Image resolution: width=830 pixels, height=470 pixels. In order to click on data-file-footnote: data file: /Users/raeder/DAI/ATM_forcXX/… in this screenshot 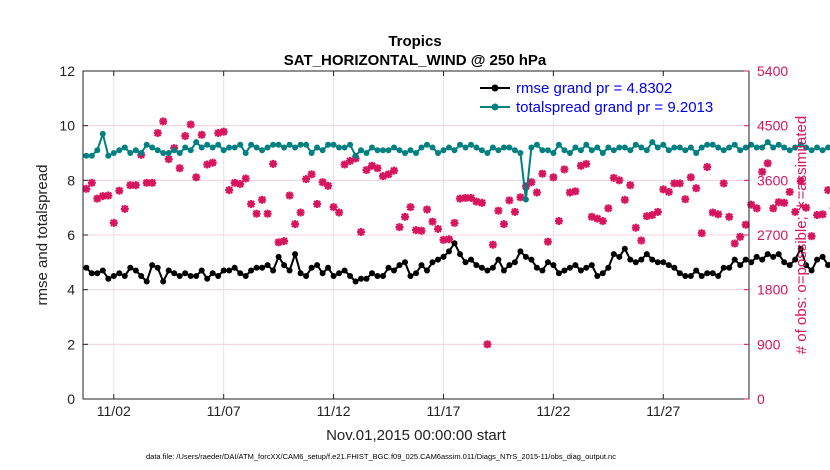, I will do `click(381, 456)`.